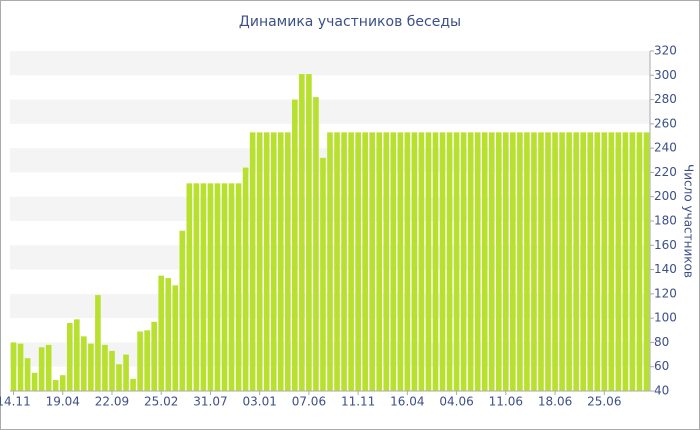  Describe the element at coordinates (665, 269) in the screenshot. I see `y-tick-label: 140` at that location.